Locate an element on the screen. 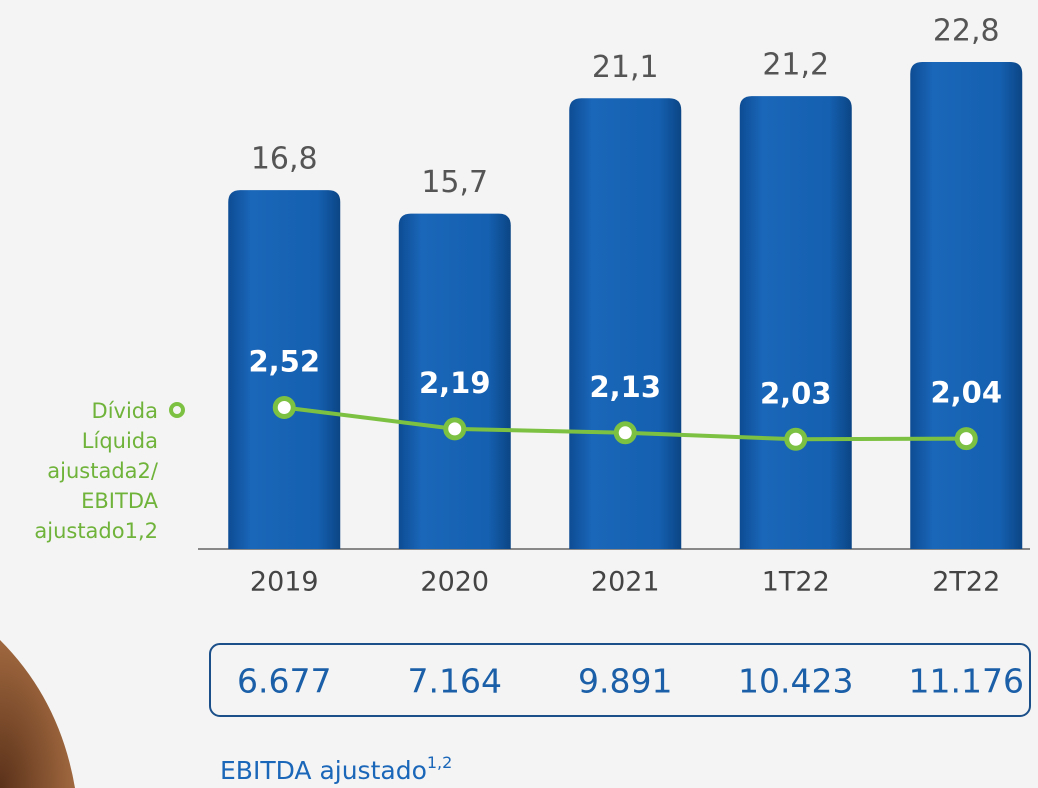 Image resolution: width=1038 pixels, height=788 pixels. bar-value-label: 21,1 is located at coordinates (625, 67).